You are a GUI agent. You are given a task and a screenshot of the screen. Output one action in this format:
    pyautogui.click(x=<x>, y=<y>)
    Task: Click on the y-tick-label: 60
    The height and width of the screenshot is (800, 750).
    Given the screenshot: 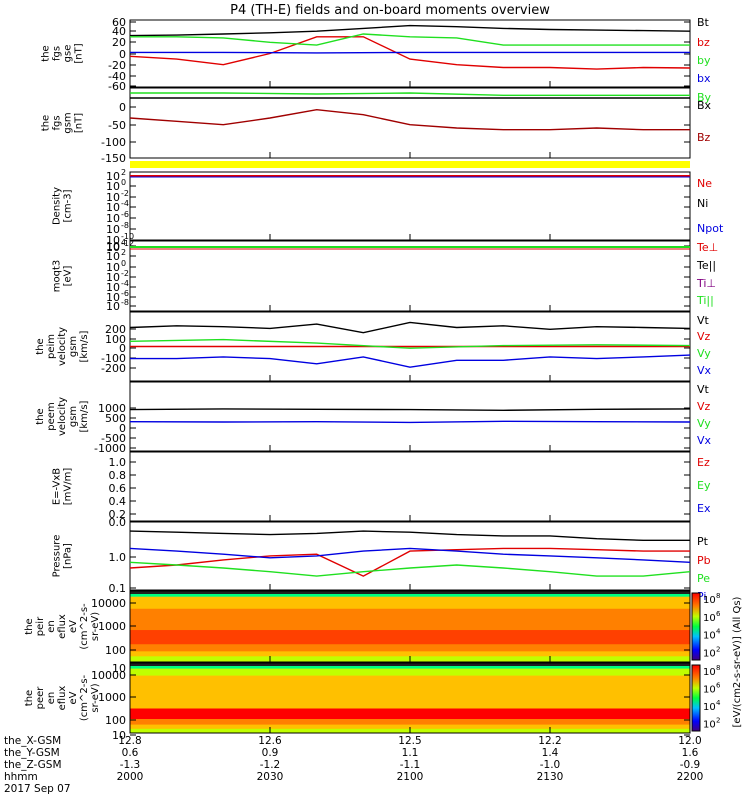 What is the action you would take?
    pyautogui.click(x=119, y=22)
    